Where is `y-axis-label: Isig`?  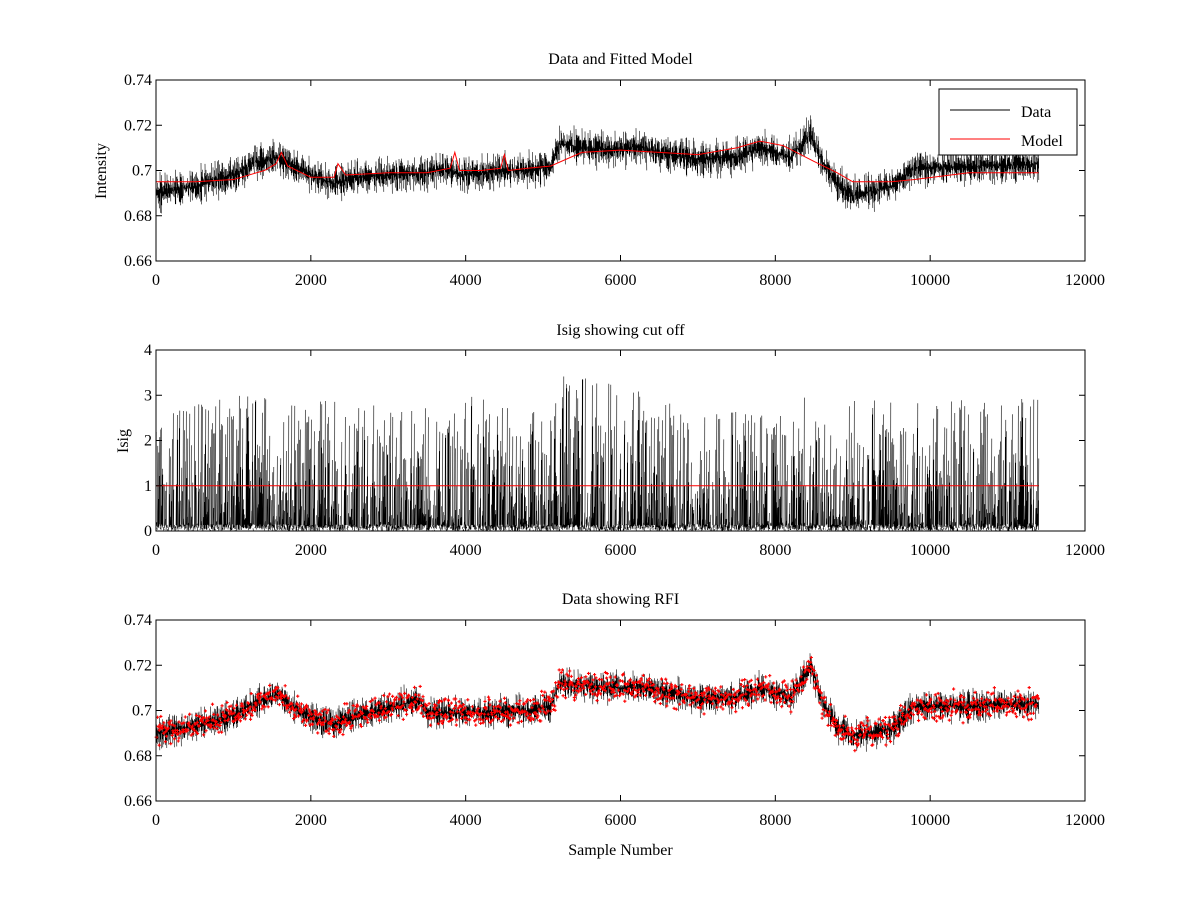 y-axis-label: Isig is located at coordinates (123, 441).